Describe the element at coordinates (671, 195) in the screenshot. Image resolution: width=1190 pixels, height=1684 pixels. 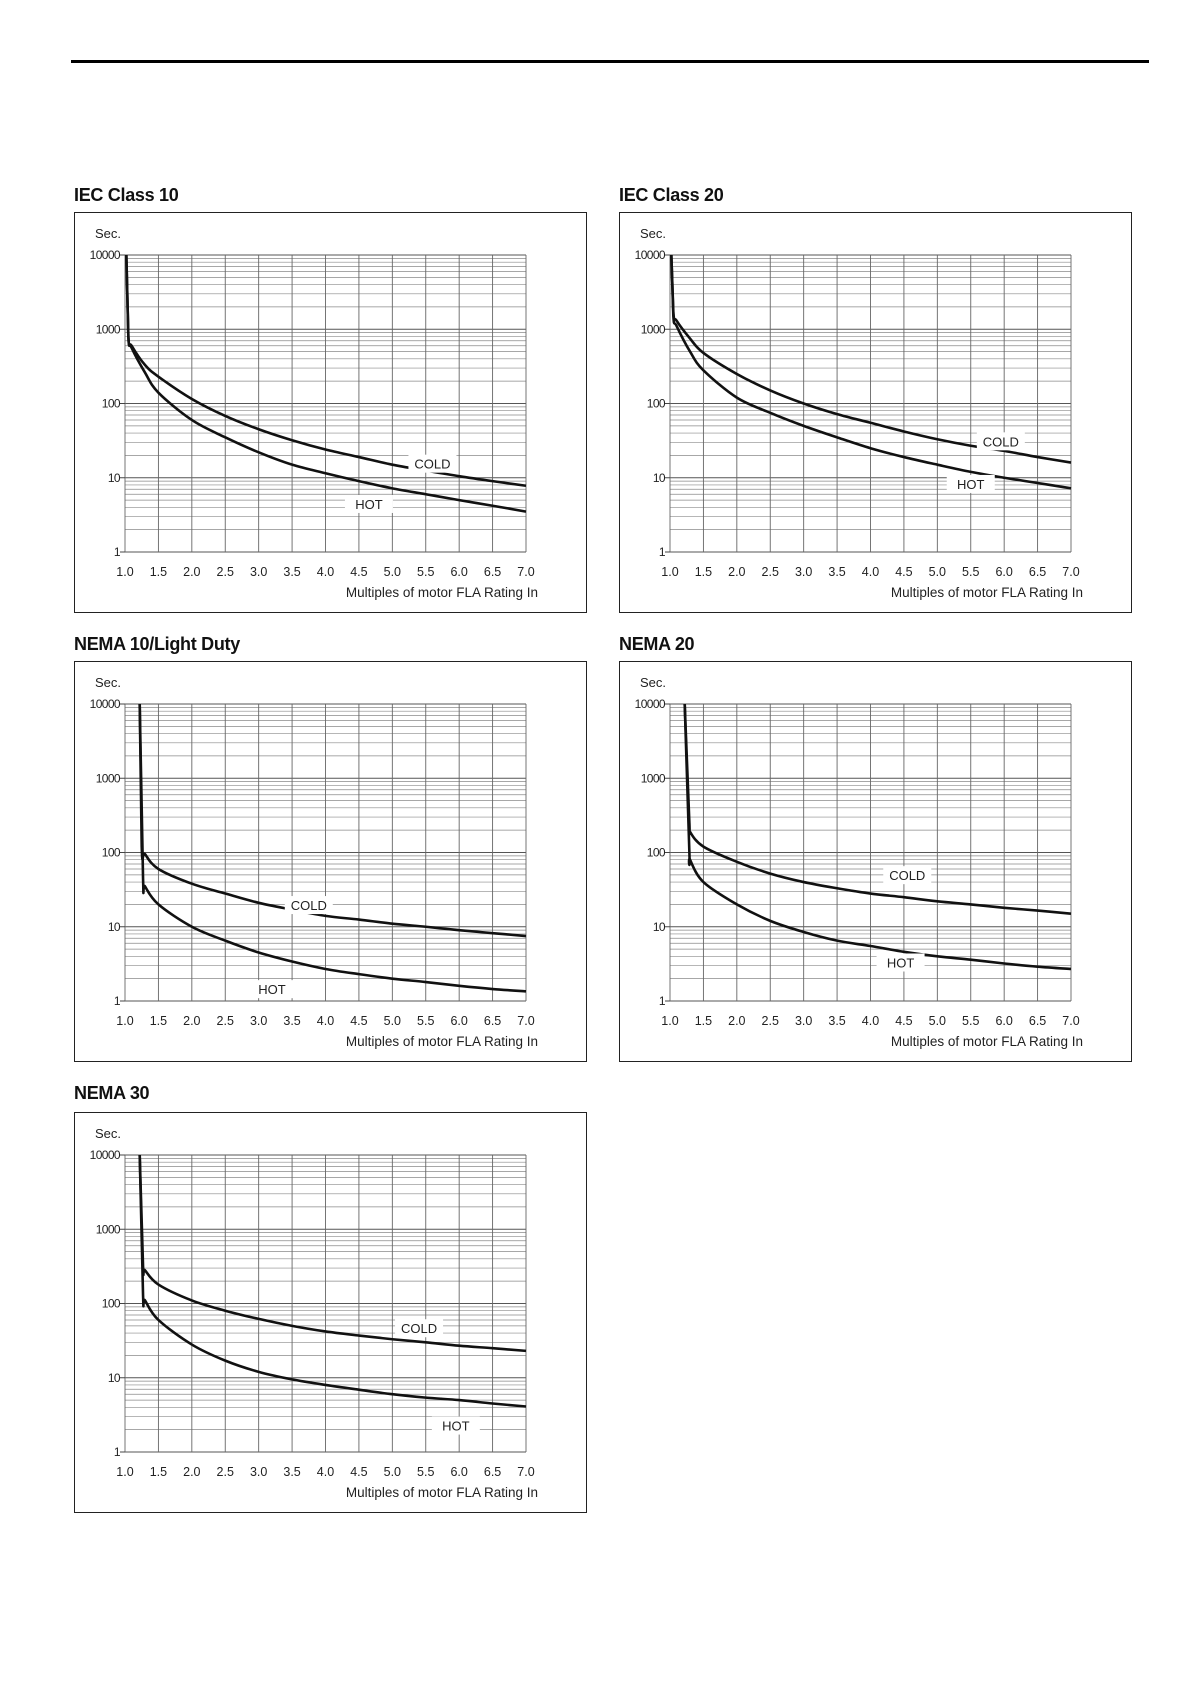
I see `chart-title-iec20: IEC Class 20` at that location.